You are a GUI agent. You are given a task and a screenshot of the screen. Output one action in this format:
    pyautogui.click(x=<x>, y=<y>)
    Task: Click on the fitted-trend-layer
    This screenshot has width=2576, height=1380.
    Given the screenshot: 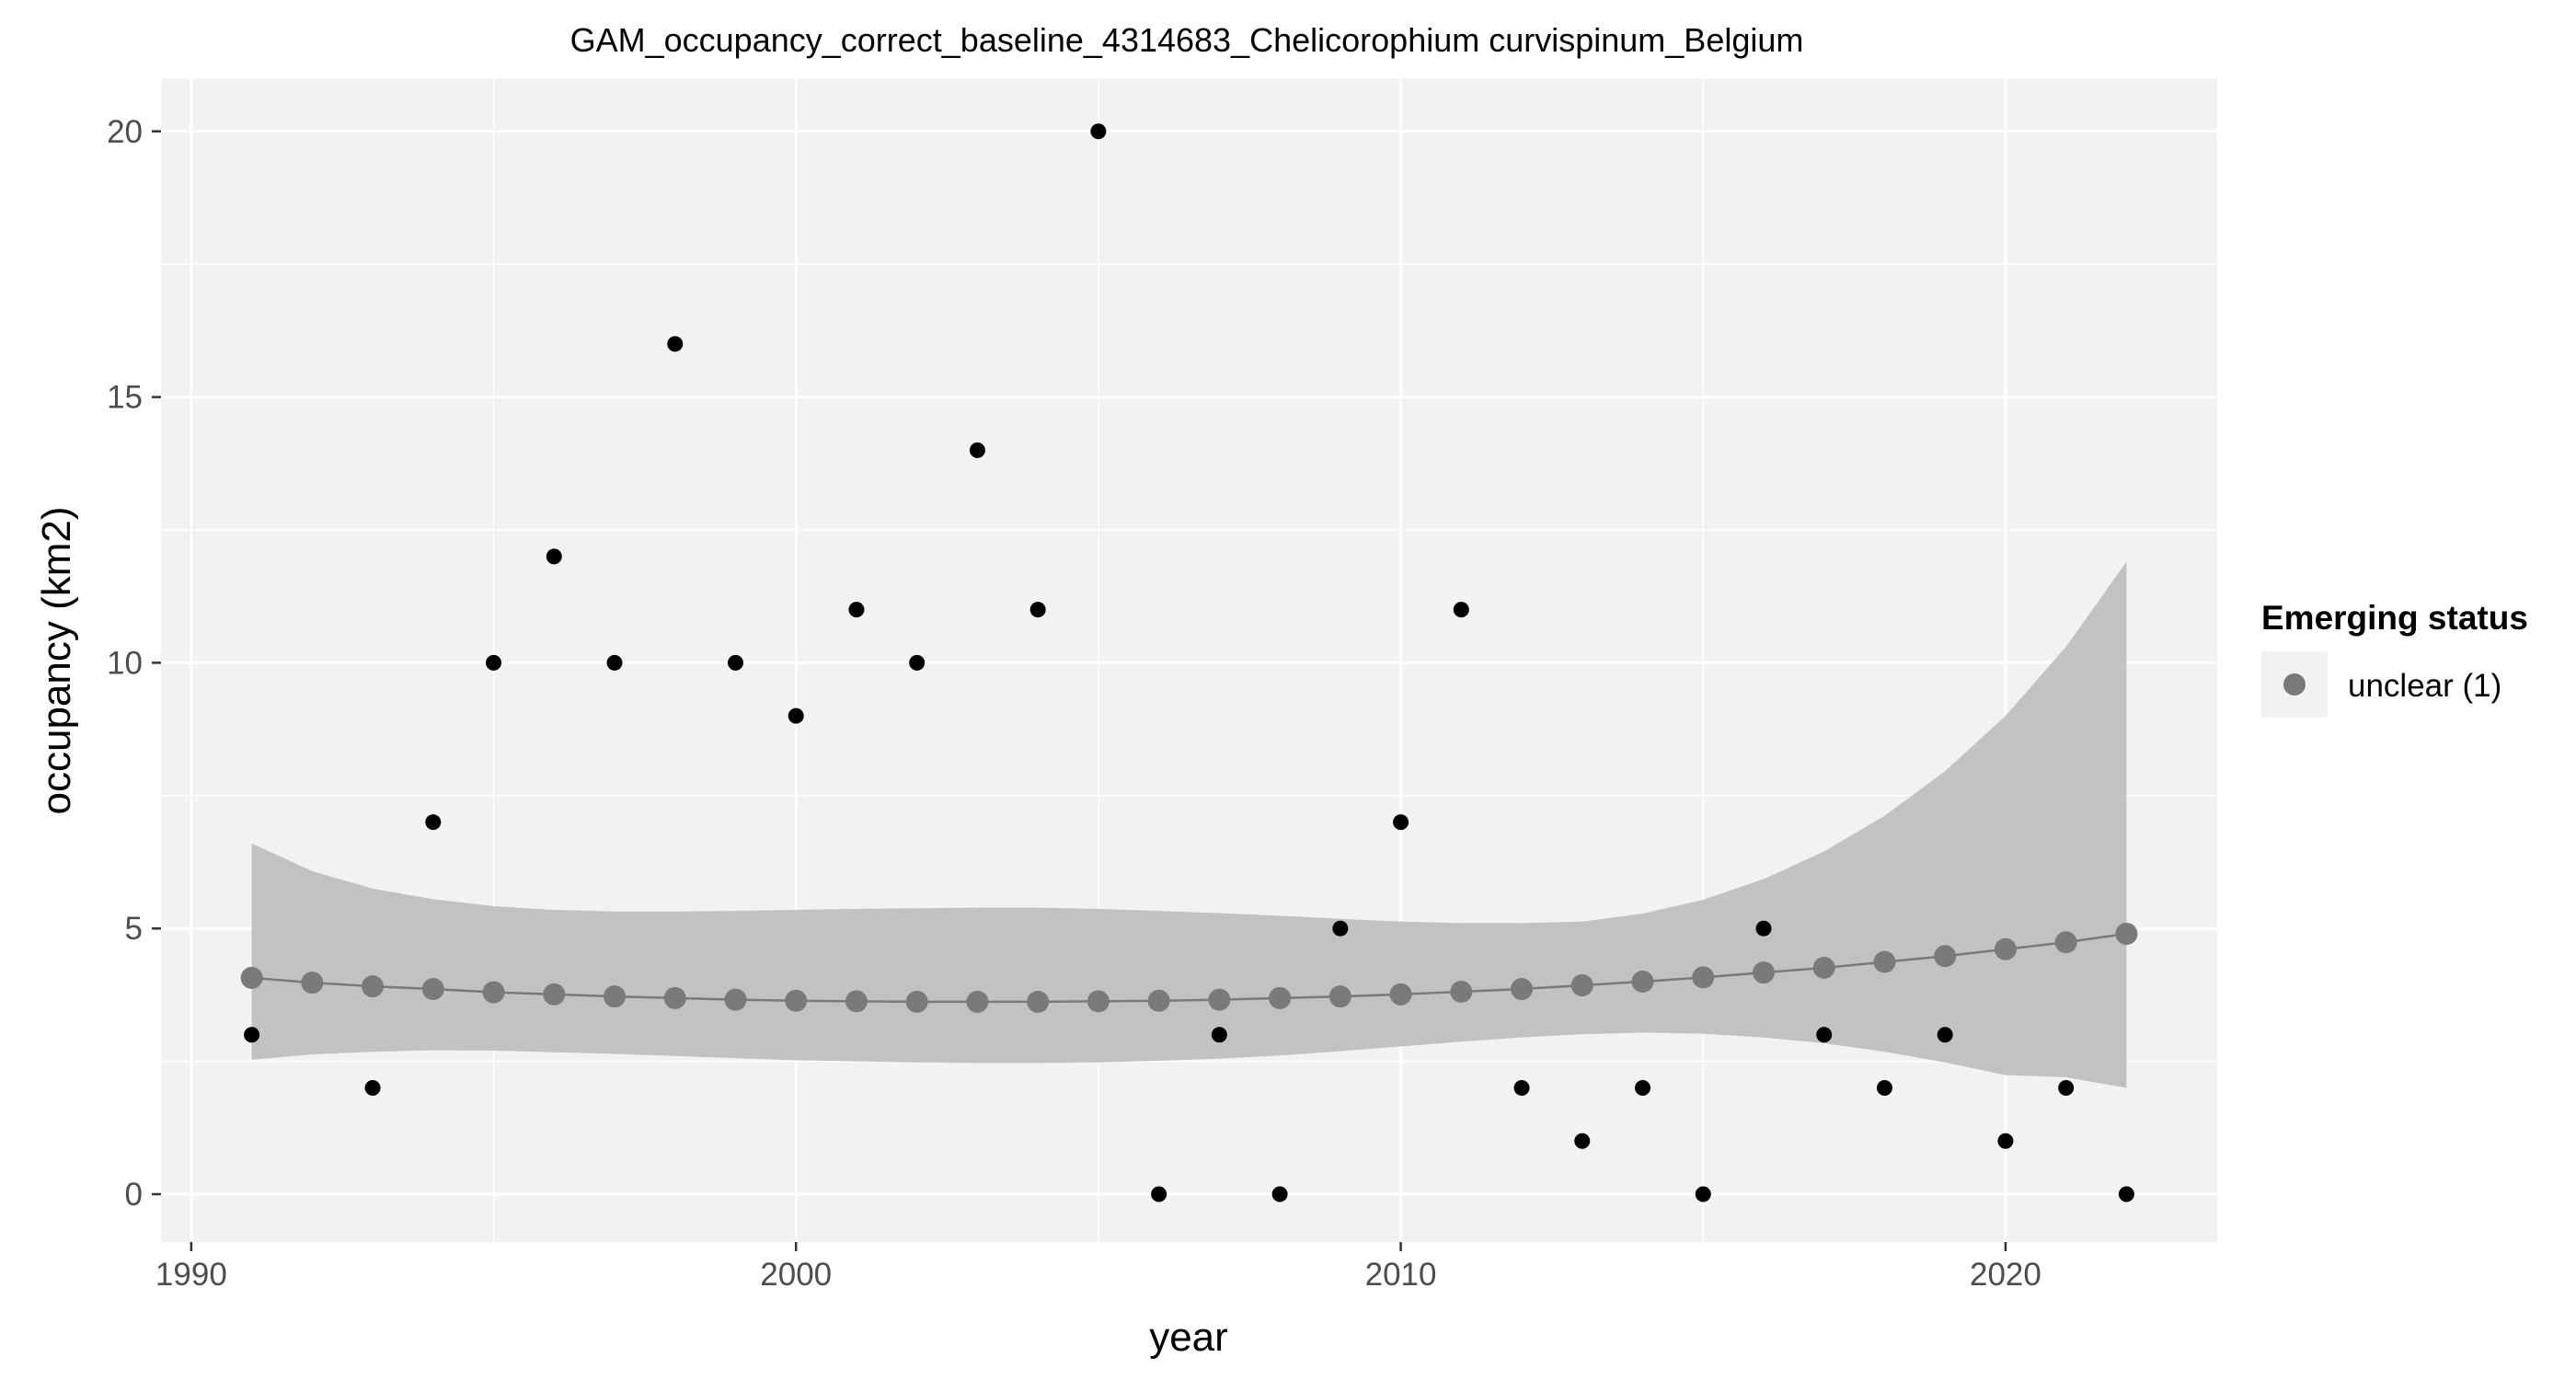 What is the action you would take?
    pyautogui.click(x=1189, y=968)
    